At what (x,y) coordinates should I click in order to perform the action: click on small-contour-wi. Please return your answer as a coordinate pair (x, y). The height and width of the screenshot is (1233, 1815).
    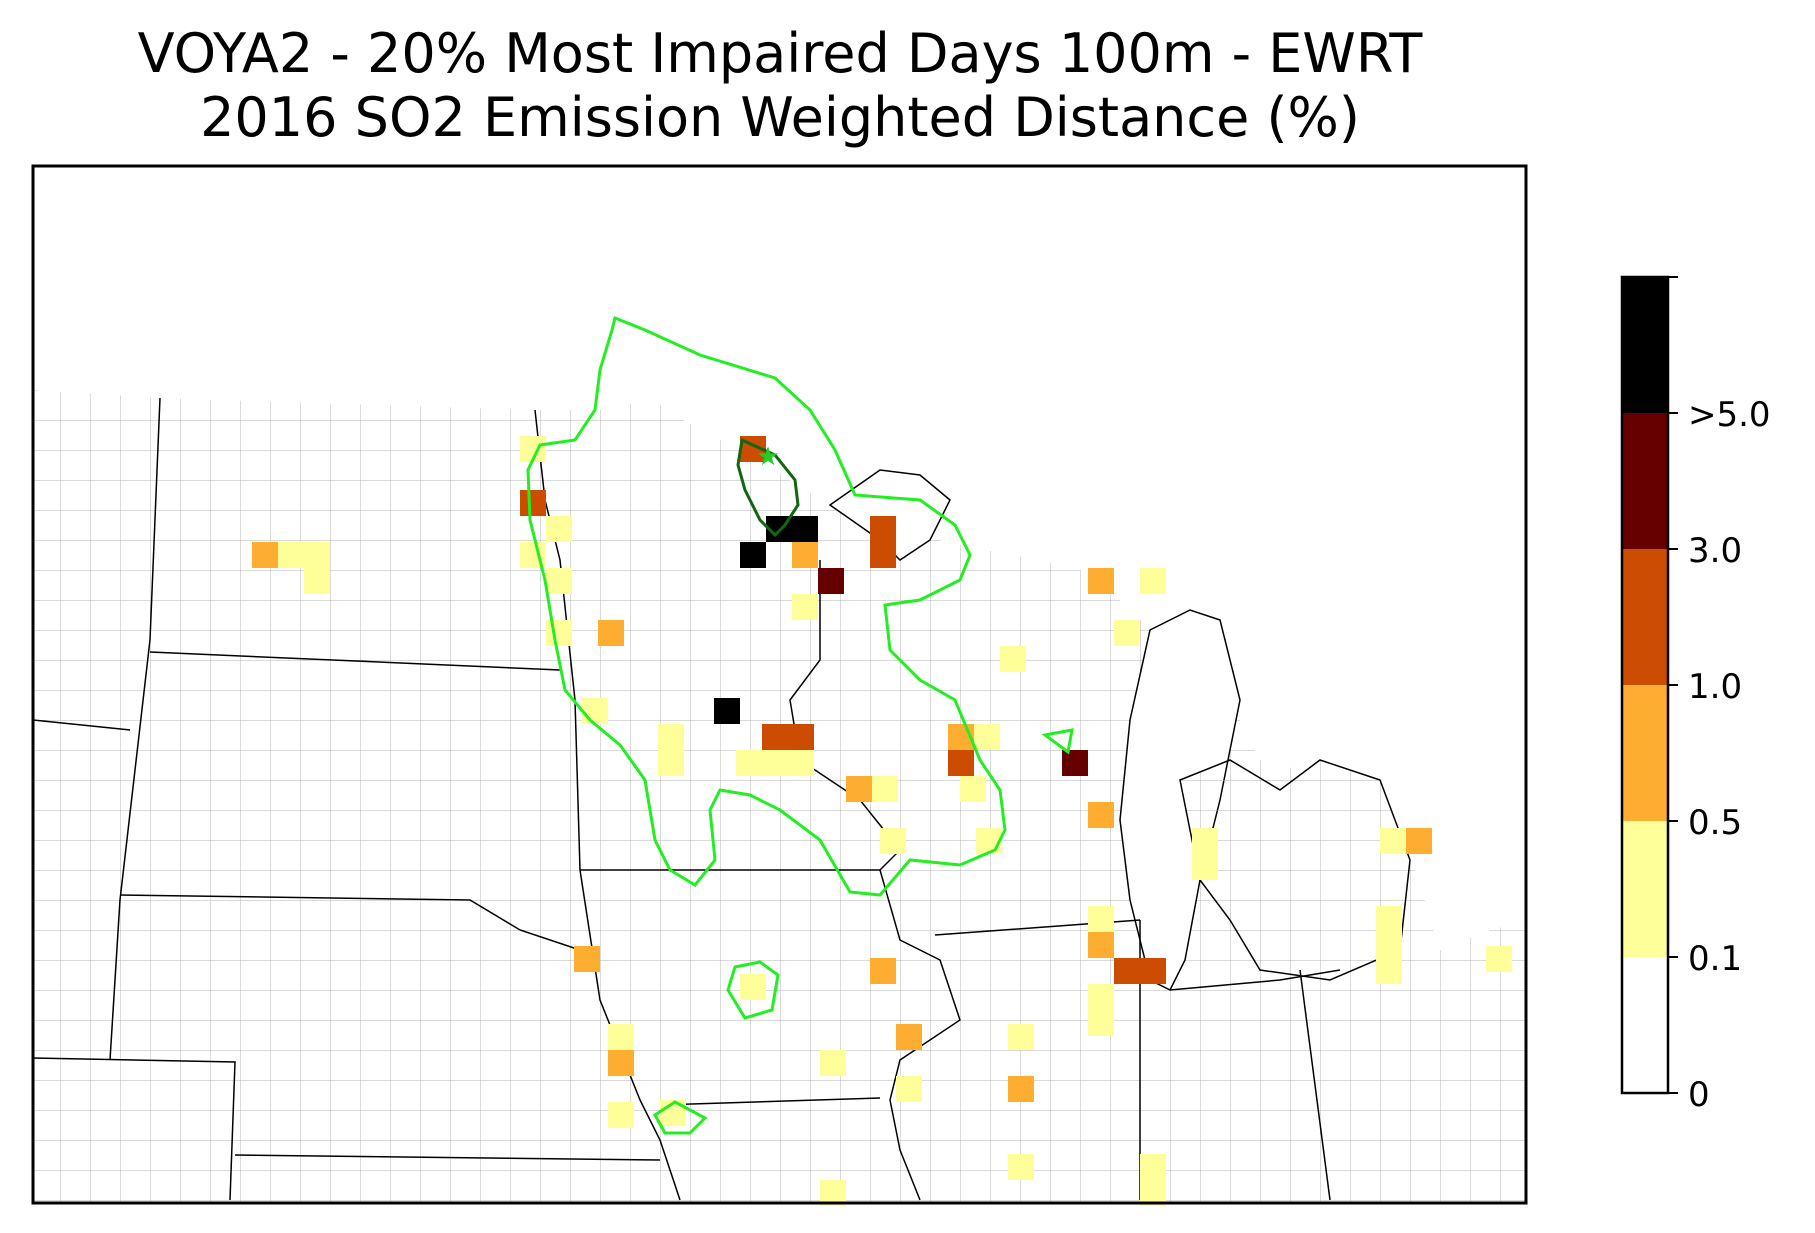
    Looking at the image, I should click on (1057, 741).